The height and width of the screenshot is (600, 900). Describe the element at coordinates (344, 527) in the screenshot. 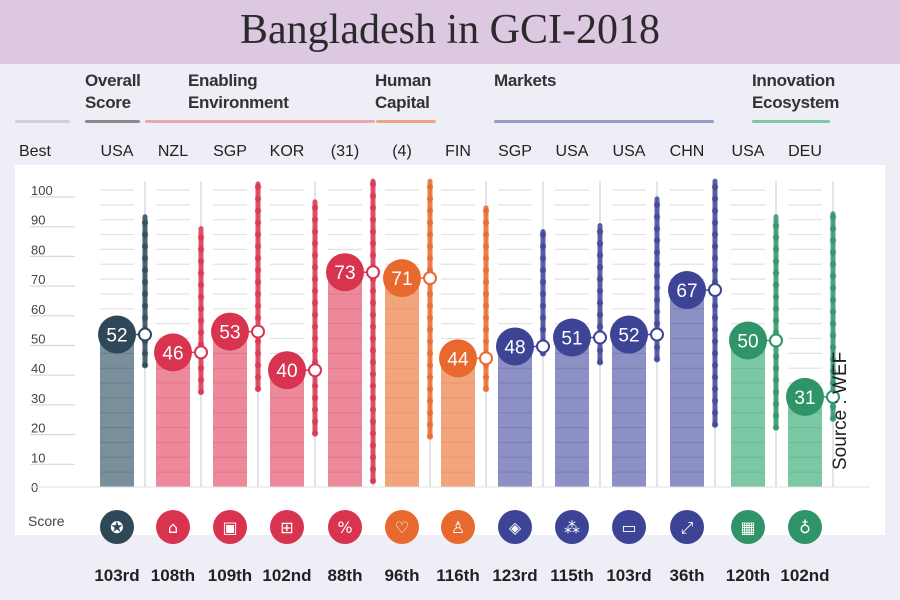

I see `macro-stability-percent-icon-glyph: %` at that location.